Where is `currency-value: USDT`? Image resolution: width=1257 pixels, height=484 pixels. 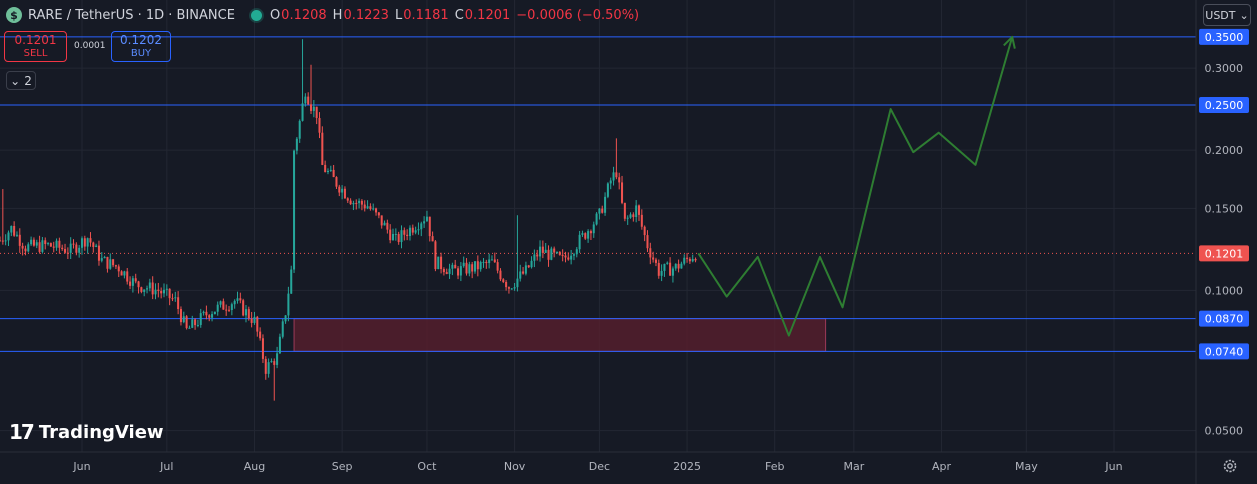 currency-value: USDT is located at coordinates (1220, 15).